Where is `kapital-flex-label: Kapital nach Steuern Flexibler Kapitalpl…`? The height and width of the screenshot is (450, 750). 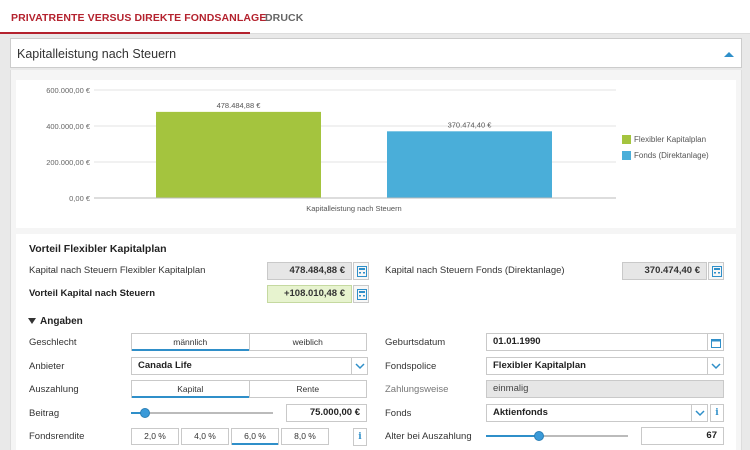 kapital-flex-label: Kapital nach Steuern Flexibler Kapitalpl… is located at coordinates (117, 270).